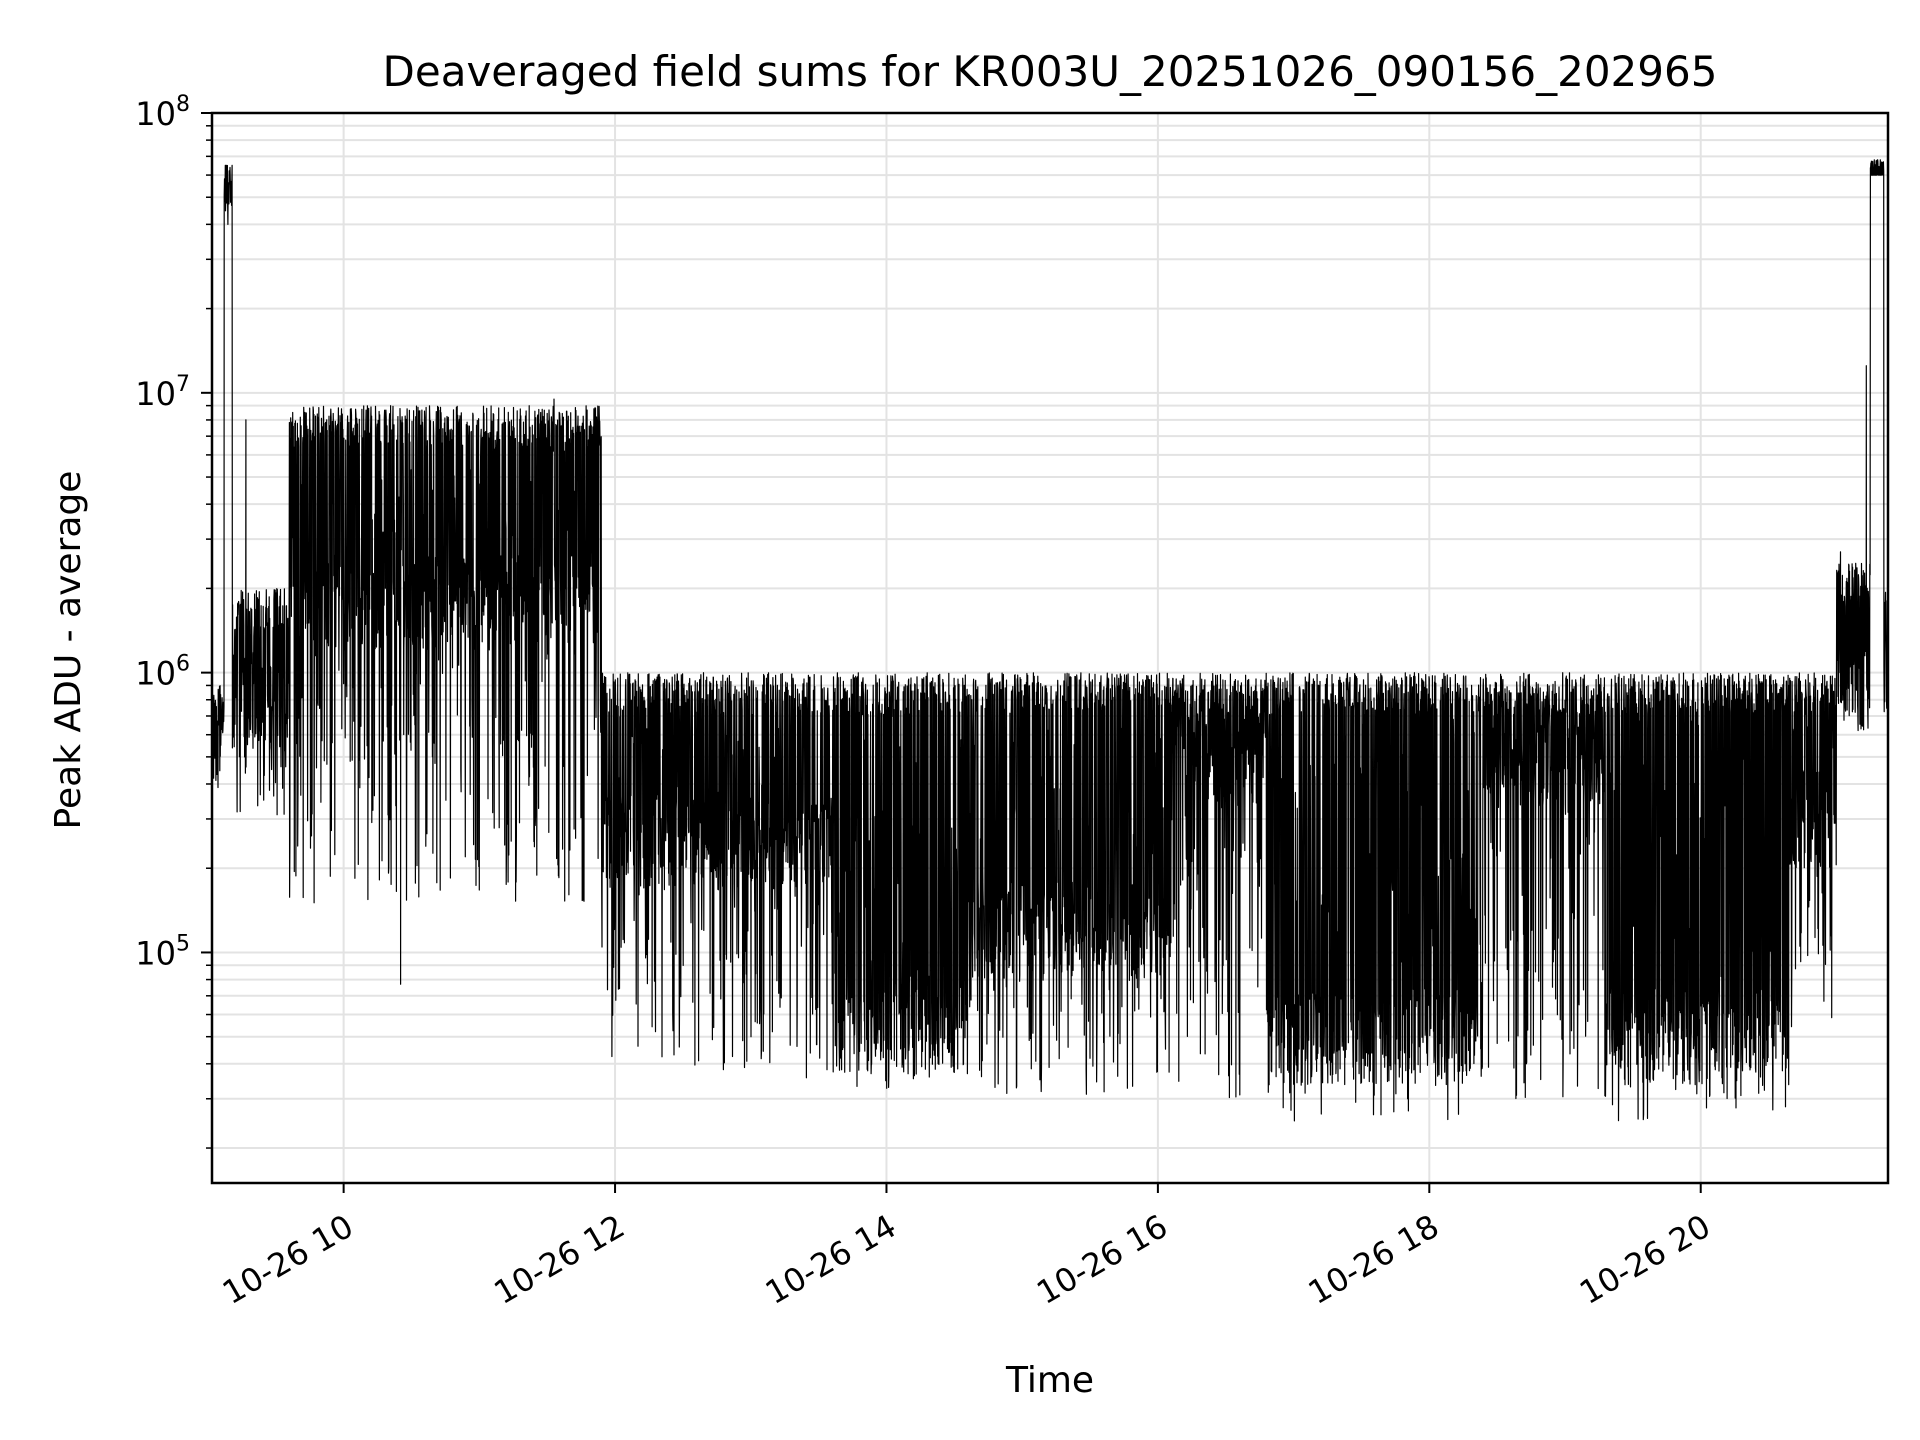 This screenshot has width=1920, height=1440. Describe the element at coordinates (1049, 1380) in the screenshot. I see `x-axis-label: Time` at that location.